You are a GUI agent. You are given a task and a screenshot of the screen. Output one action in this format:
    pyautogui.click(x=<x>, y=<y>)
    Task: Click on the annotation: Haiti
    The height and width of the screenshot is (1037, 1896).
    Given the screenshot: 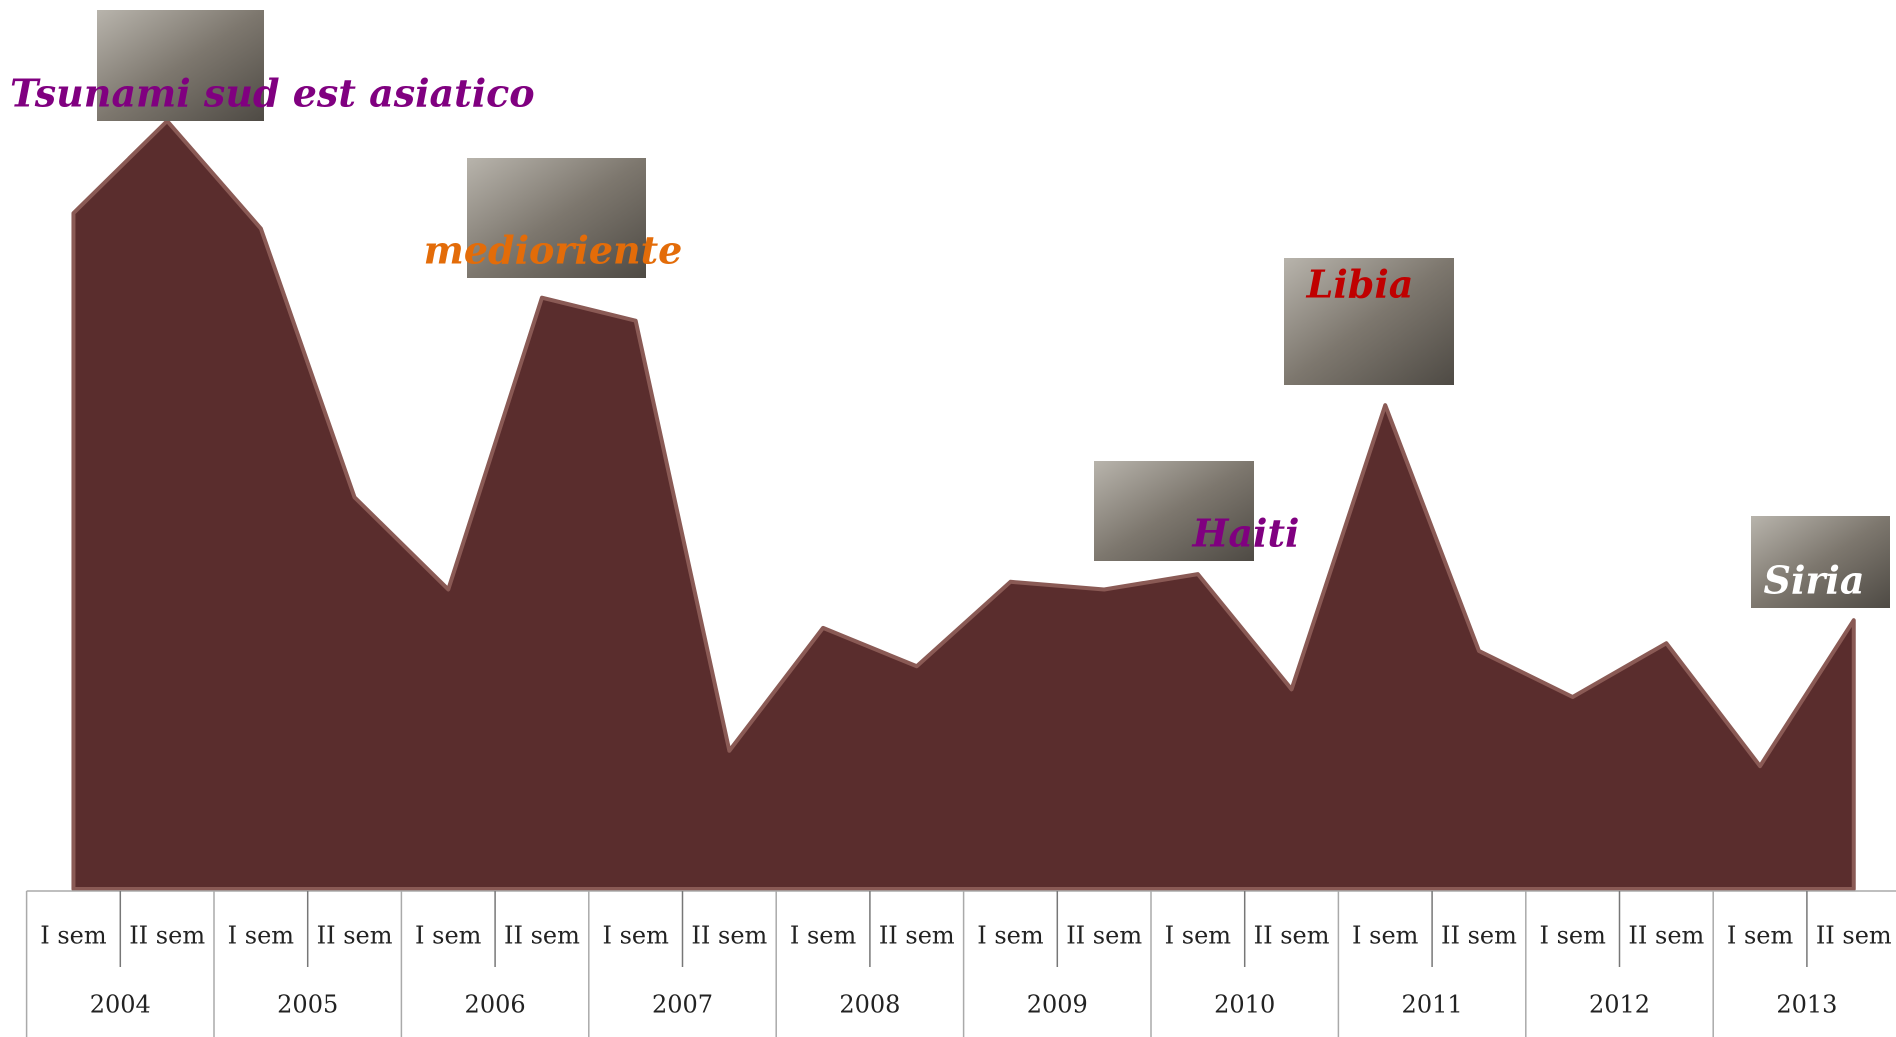 What is the action you would take?
    pyautogui.click(x=1246, y=533)
    